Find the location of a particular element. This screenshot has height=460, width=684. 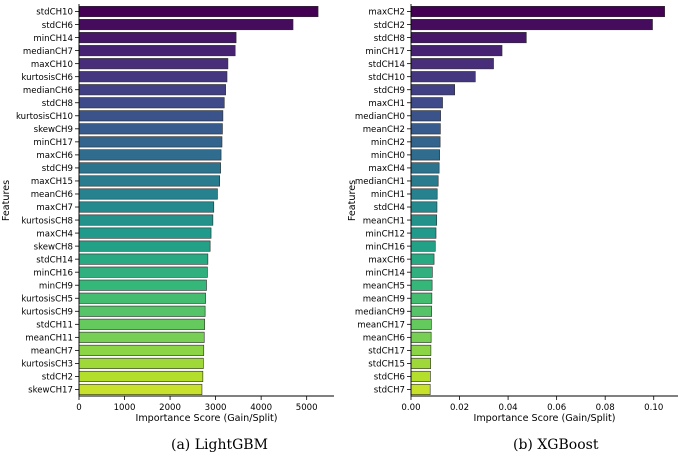

y-tick-label: kurtosisCH10 is located at coordinates (44, 117).